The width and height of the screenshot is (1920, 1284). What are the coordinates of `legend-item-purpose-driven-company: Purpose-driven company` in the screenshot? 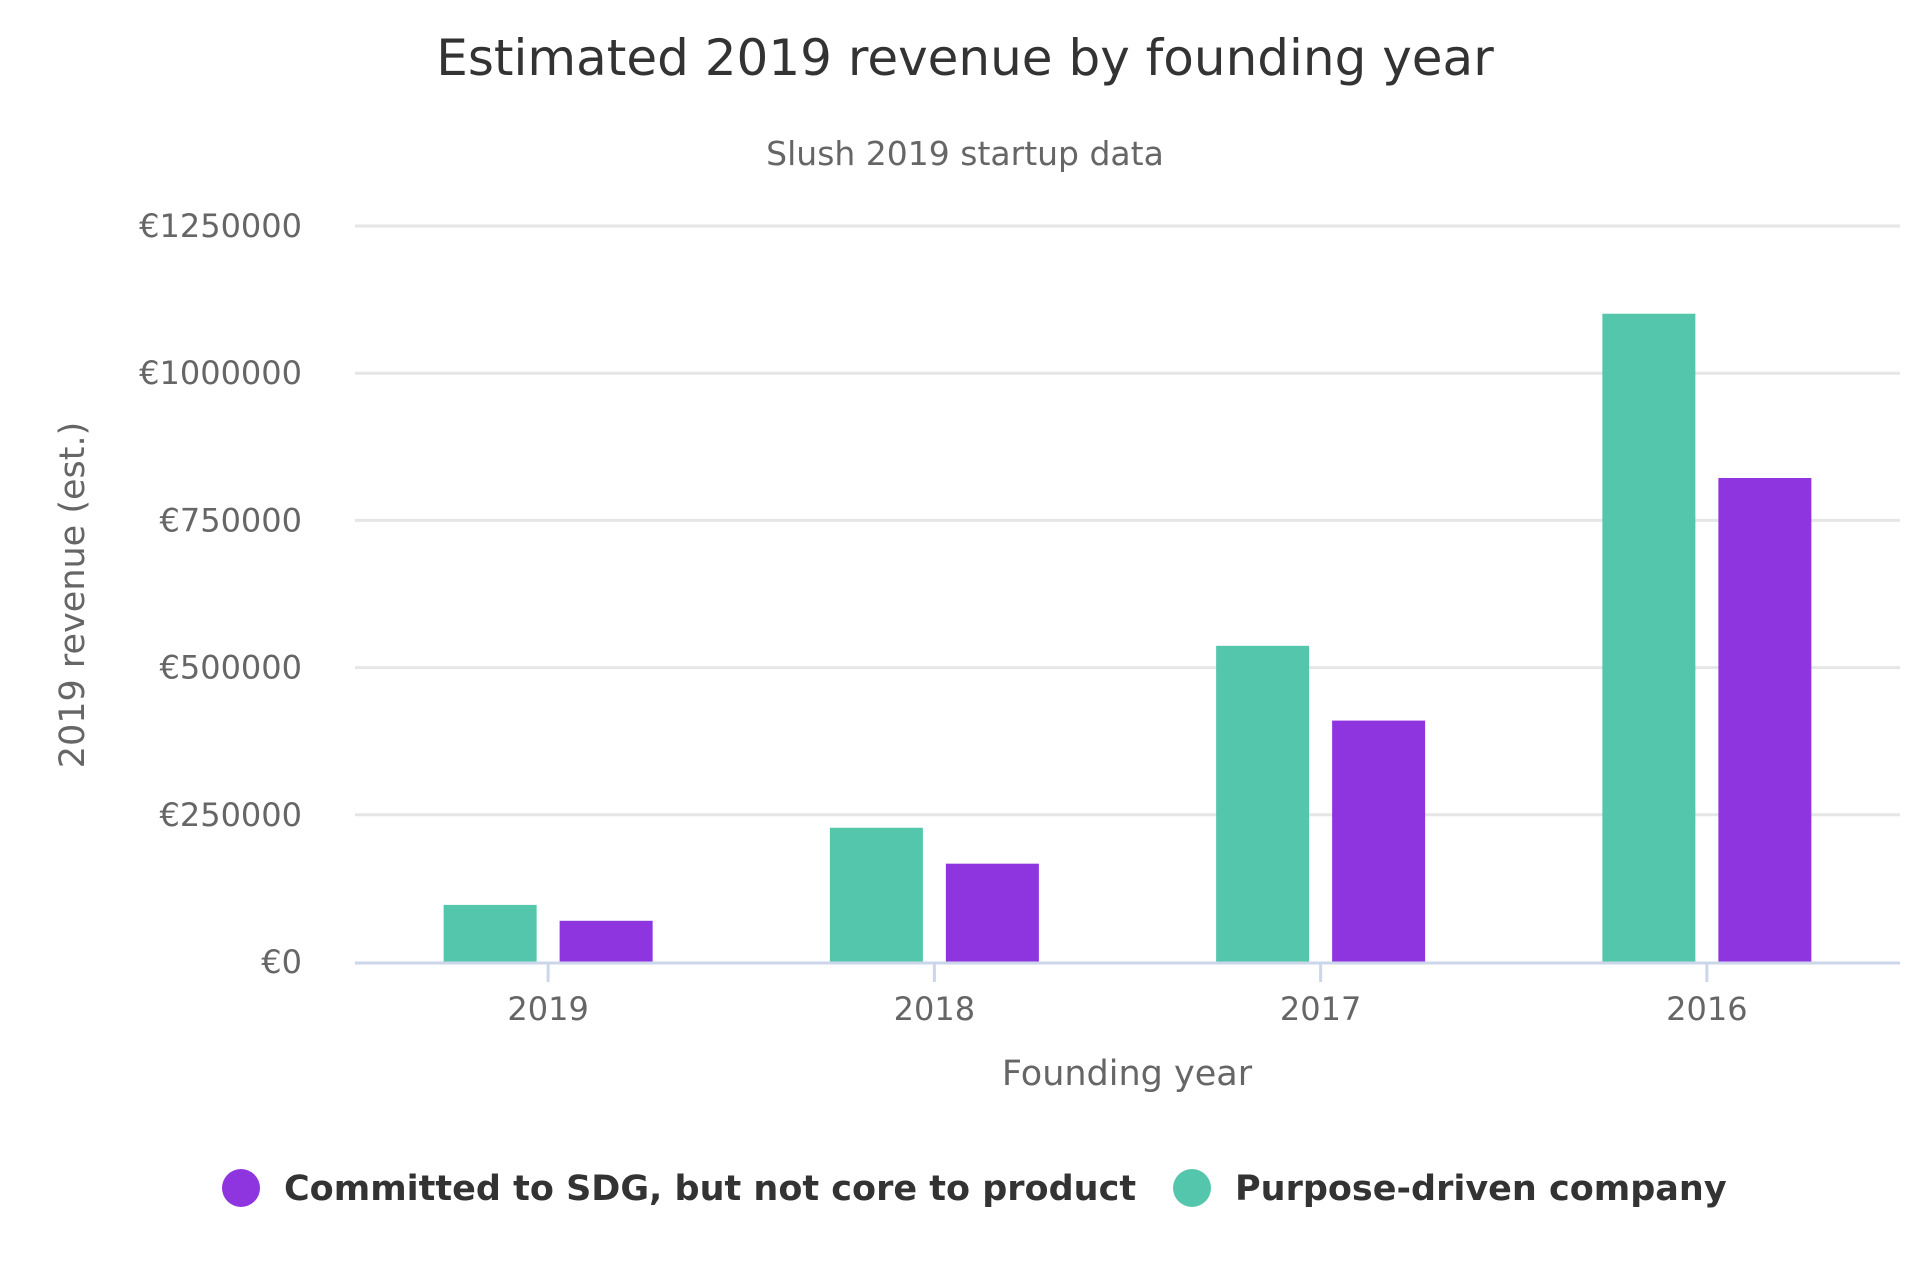 It's located at (1450, 1189).